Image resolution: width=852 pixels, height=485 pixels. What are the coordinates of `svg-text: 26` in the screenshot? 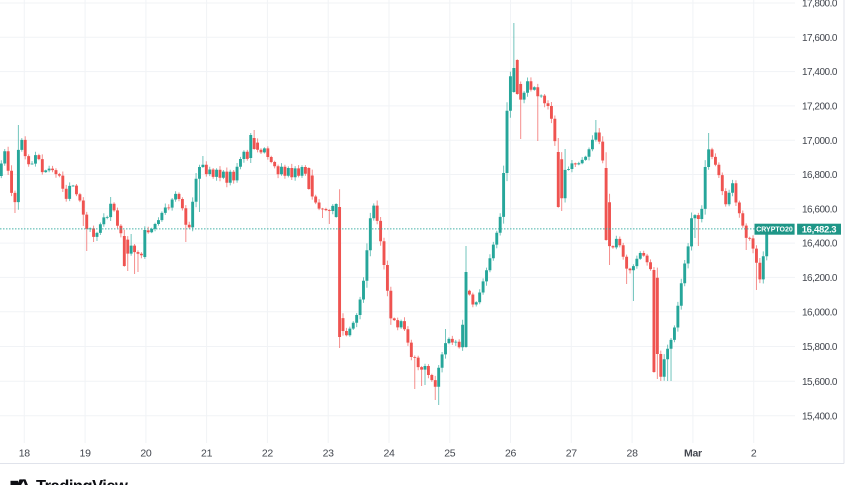 It's located at (511, 454).